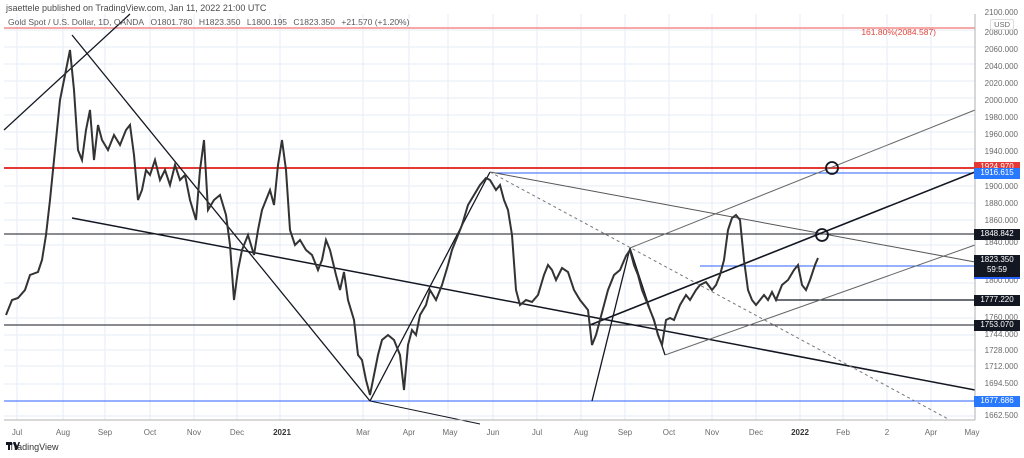 This screenshot has width=1024, height=458. Describe the element at coordinates (363, 432) in the screenshot. I see `x-tick: Mar` at that location.